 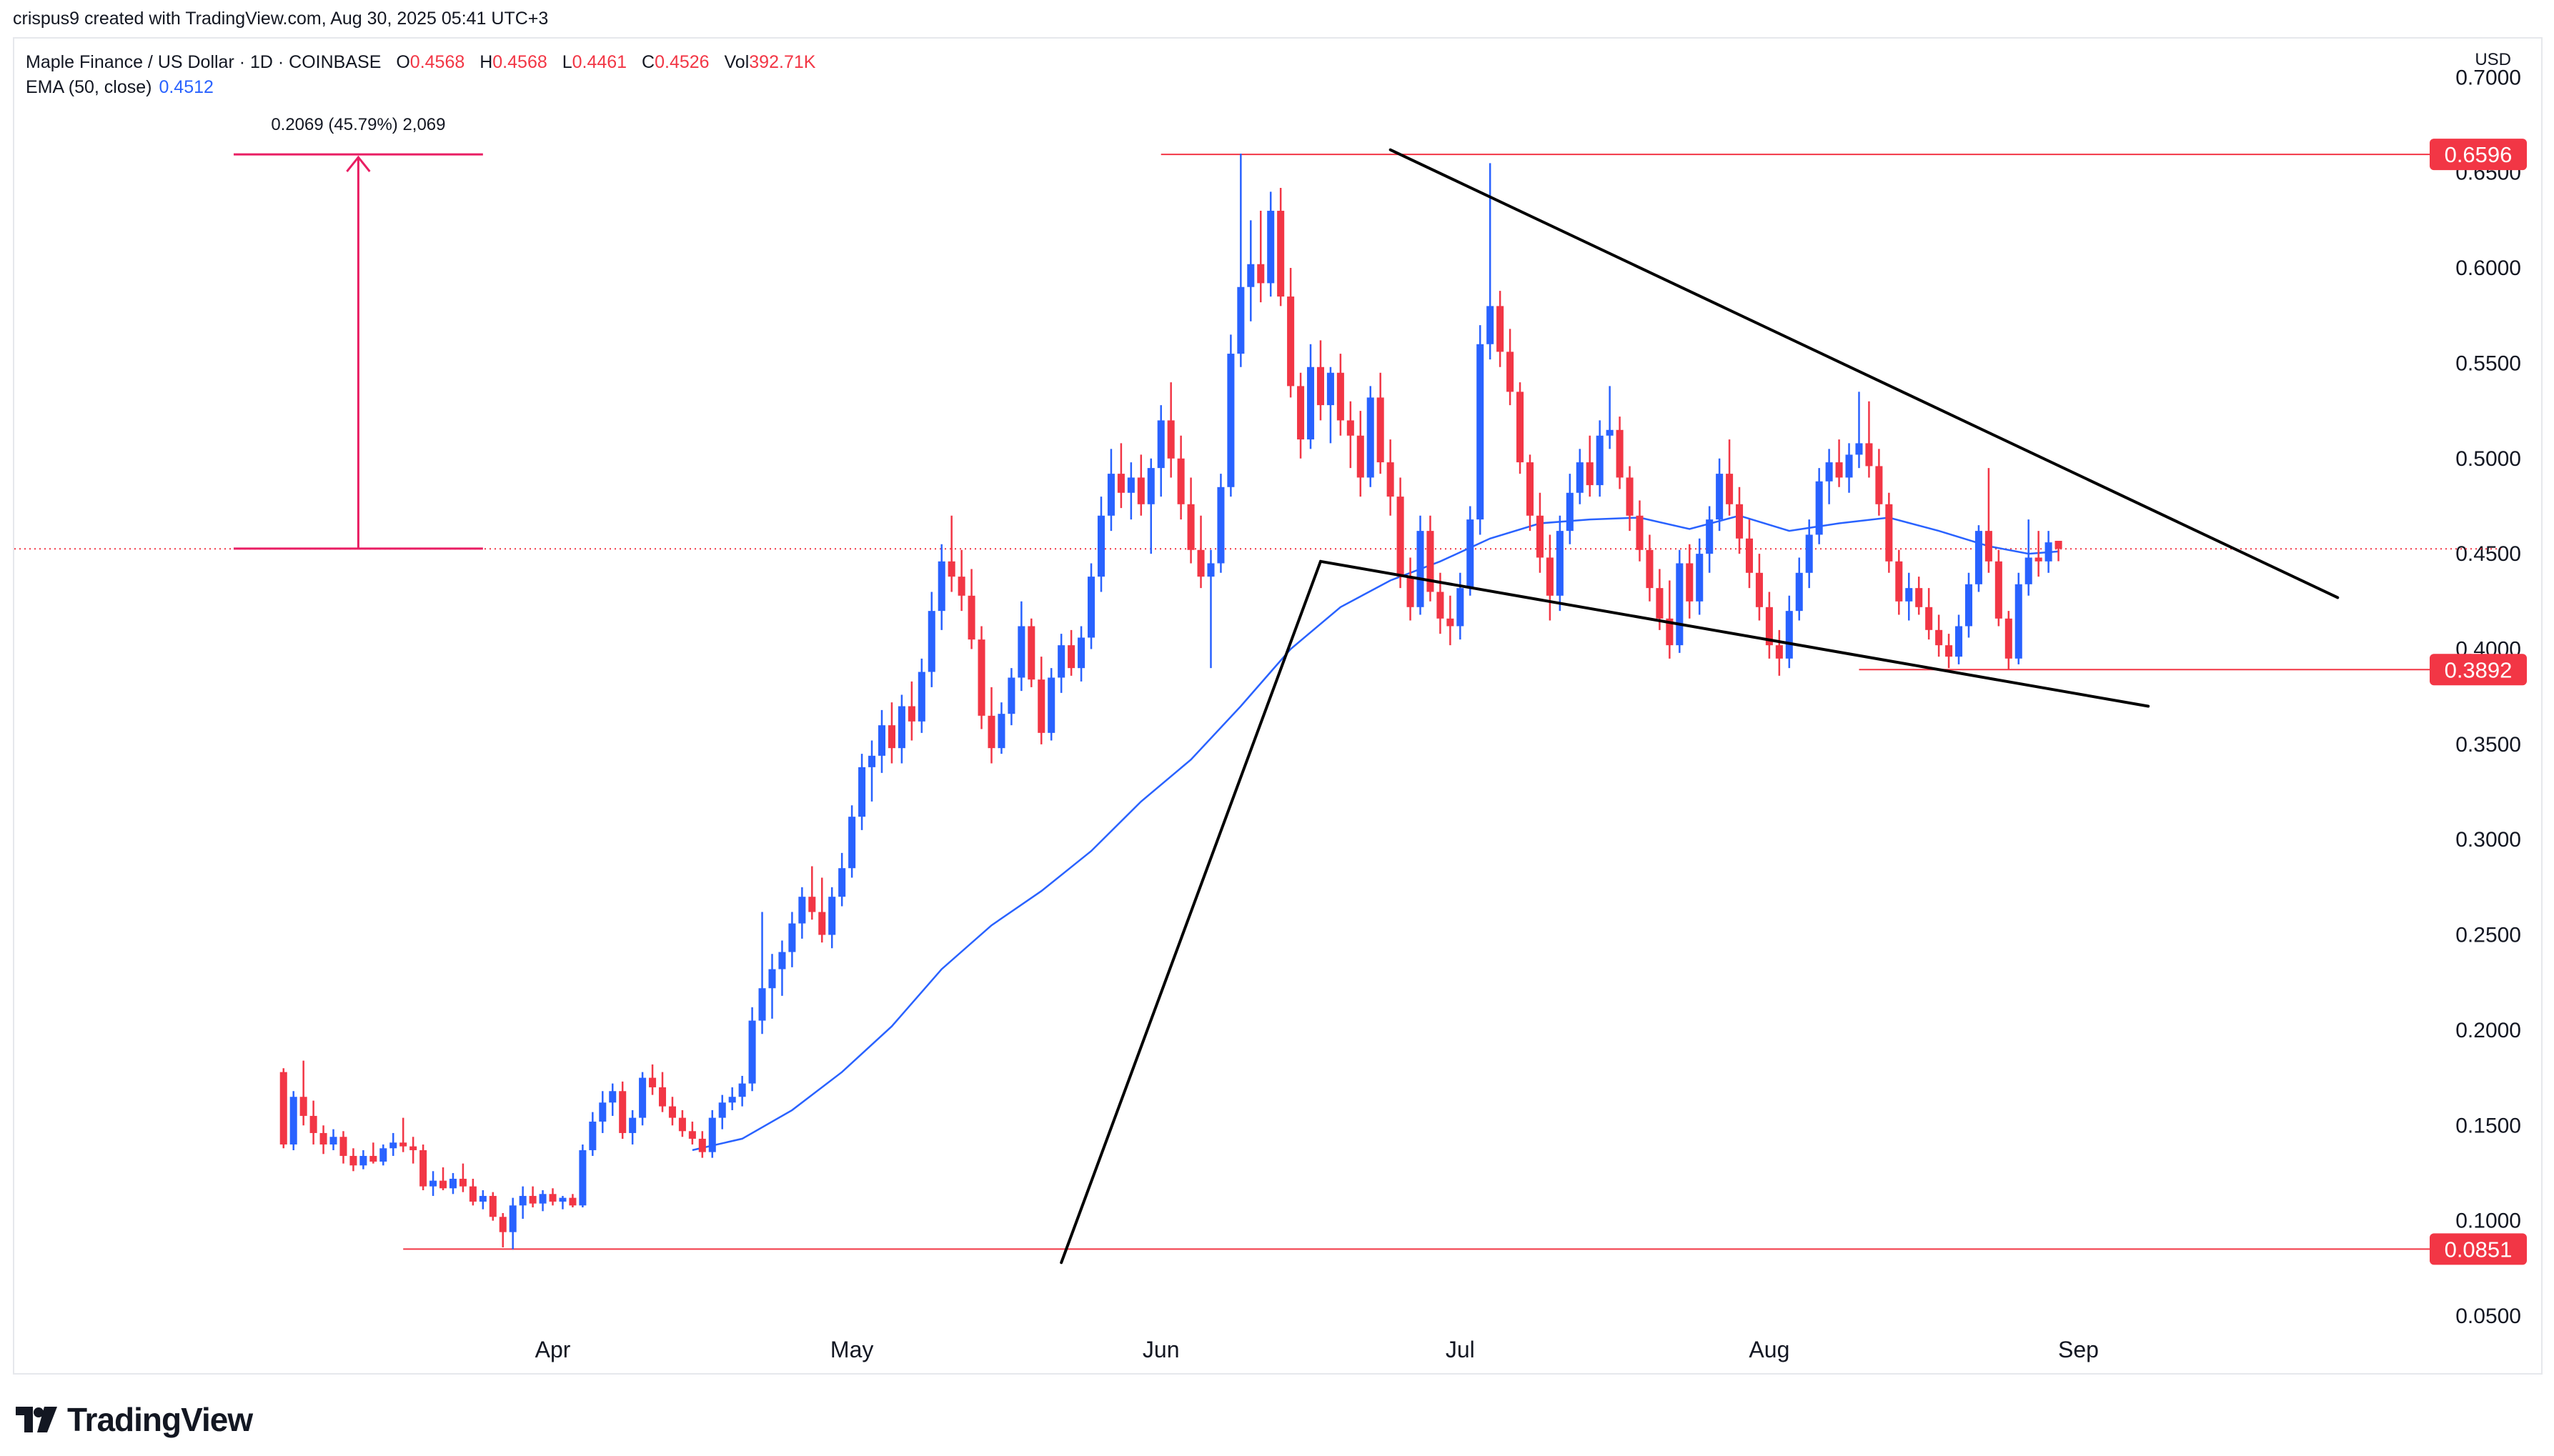 What do you see at coordinates (1317, 1349) in the screenshot?
I see `x-axis: Apr May Jun Jul Aug Sep` at bounding box center [1317, 1349].